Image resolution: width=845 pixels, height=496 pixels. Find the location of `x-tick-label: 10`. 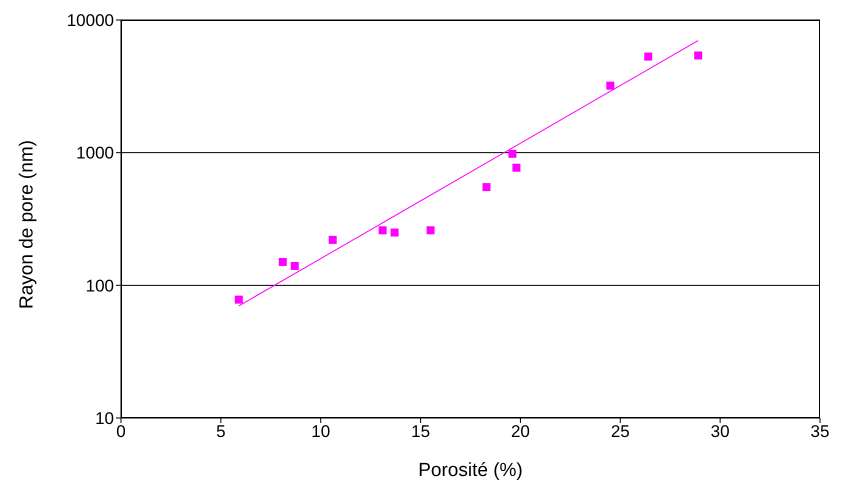

x-tick-label: 10 is located at coordinates (320, 432).